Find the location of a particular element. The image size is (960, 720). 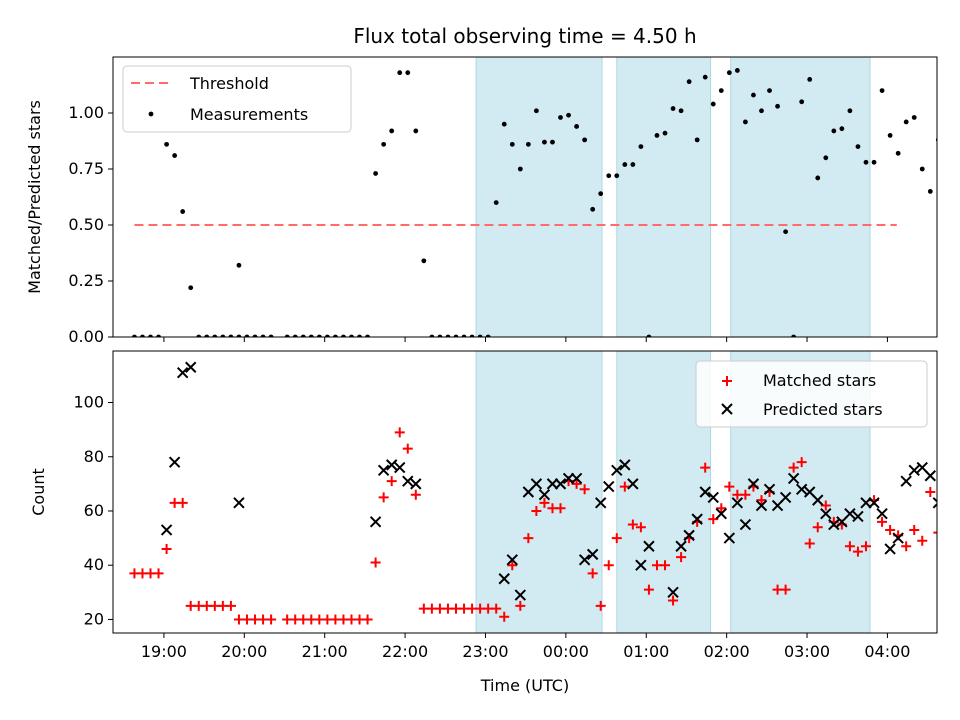

y-tick-label: 1.00 is located at coordinates (86, 112).